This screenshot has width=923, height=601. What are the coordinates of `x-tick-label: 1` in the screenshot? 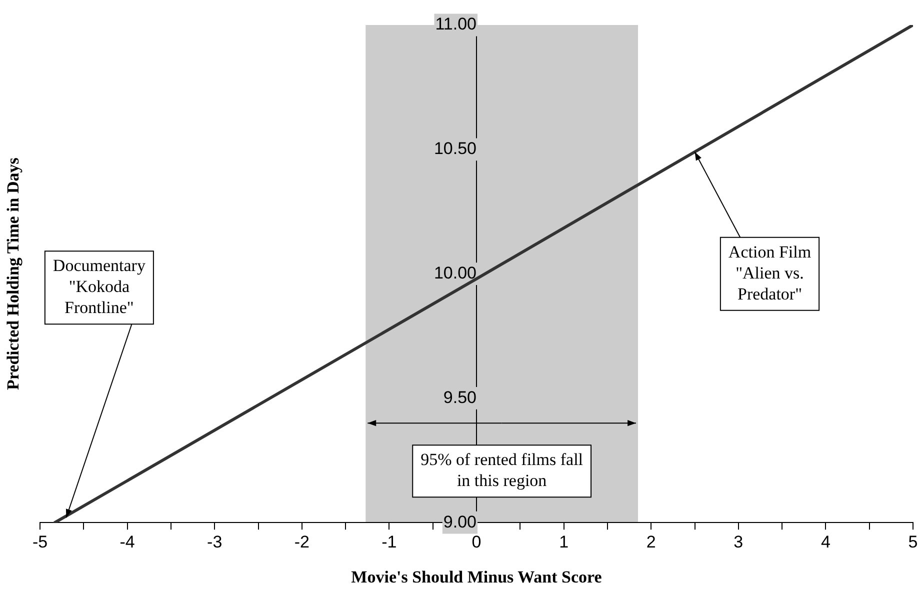 It's located at (564, 542).